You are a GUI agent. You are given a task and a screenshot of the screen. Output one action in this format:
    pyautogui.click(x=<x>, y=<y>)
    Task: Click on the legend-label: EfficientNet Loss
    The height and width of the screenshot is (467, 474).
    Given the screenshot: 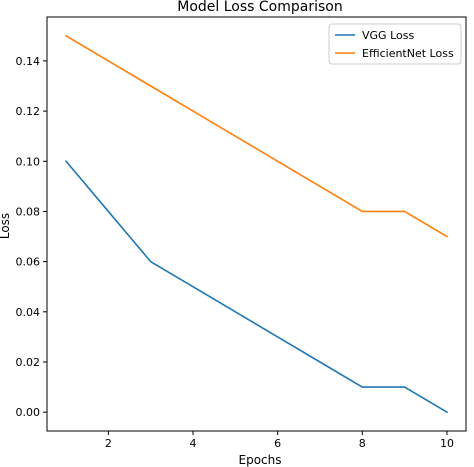 What is the action you would take?
    pyautogui.click(x=408, y=53)
    